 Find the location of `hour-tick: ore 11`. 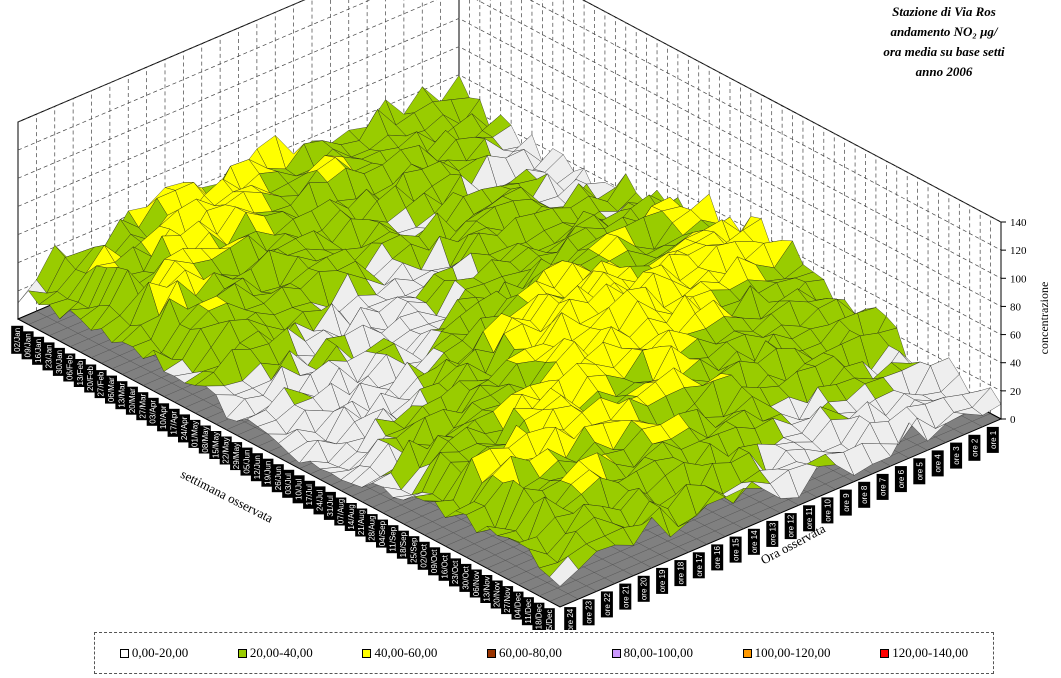

hour-tick: ore 11 is located at coordinates (809, 518).